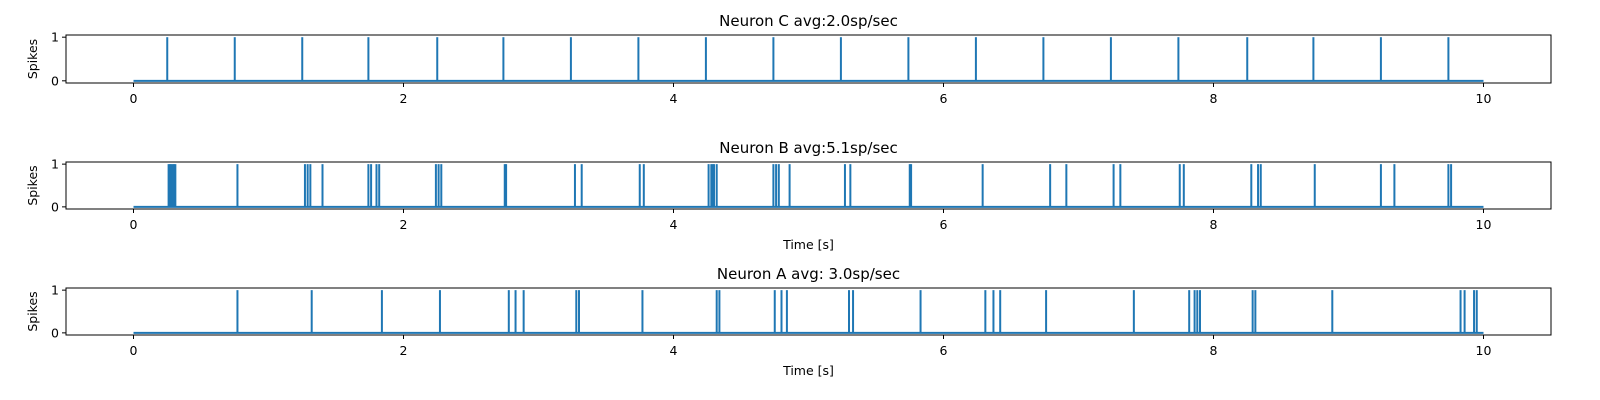  Describe the element at coordinates (808, 21) in the screenshot. I see `panel-title: Neuron C avg:2.0sp/sec` at that location.